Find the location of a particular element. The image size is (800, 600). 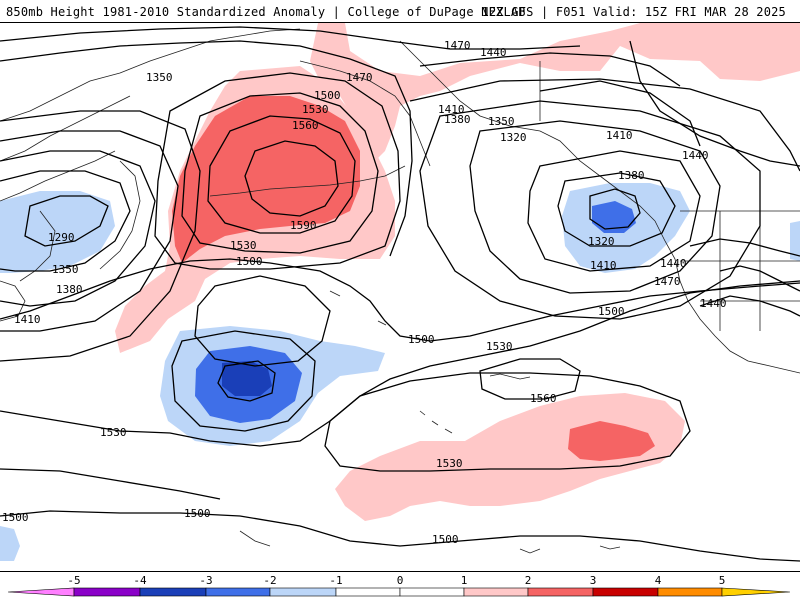

colorbar-tick: -4 is located at coordinates (140, 580).